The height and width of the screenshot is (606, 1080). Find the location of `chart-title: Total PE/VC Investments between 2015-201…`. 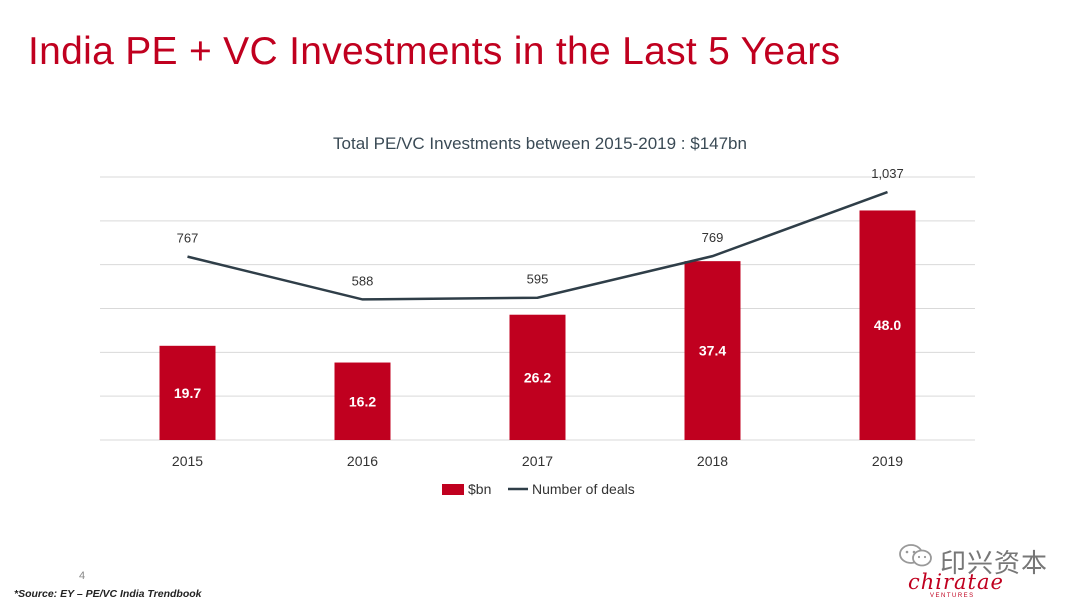

chart-title: Total PE/VC Investments between 2015-201… is located at coordinates (540, 143).